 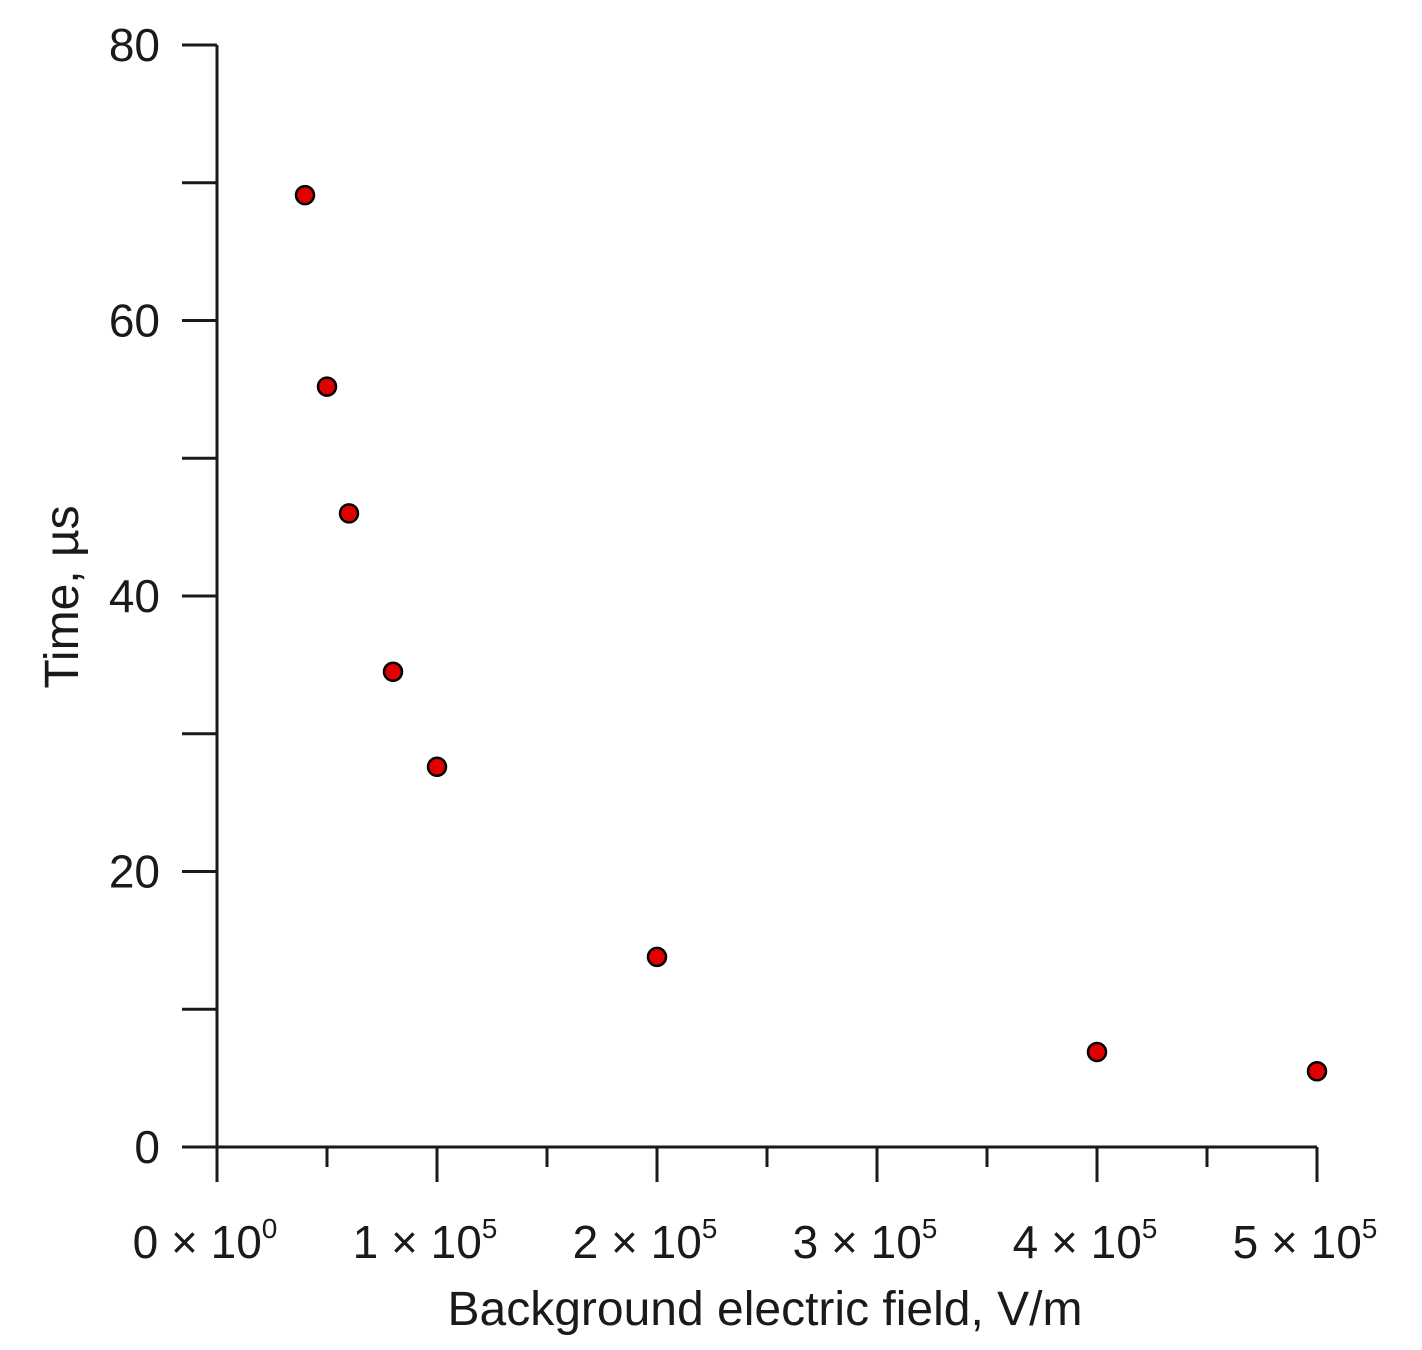 What do you see at coordinates (134, 321) in the screenshot?
I see `y-tick-label: 60` at bounding box center [134, 321].